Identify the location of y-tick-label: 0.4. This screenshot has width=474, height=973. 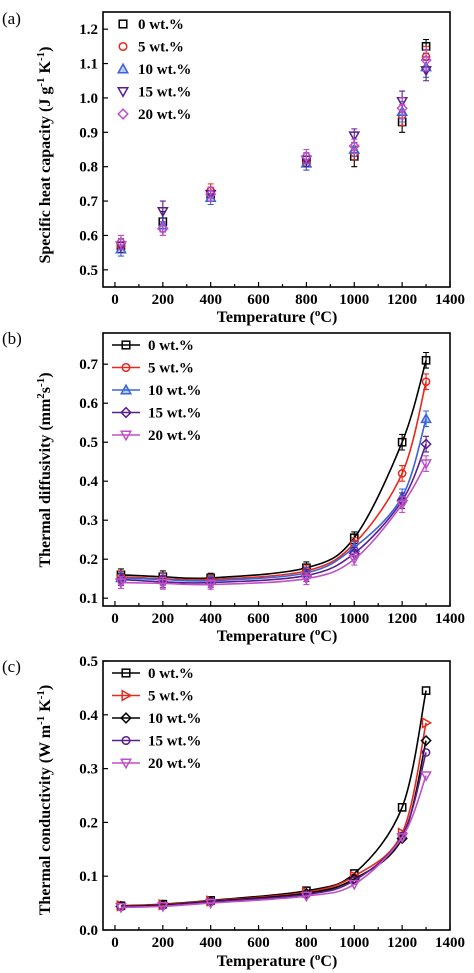
(88, 482).